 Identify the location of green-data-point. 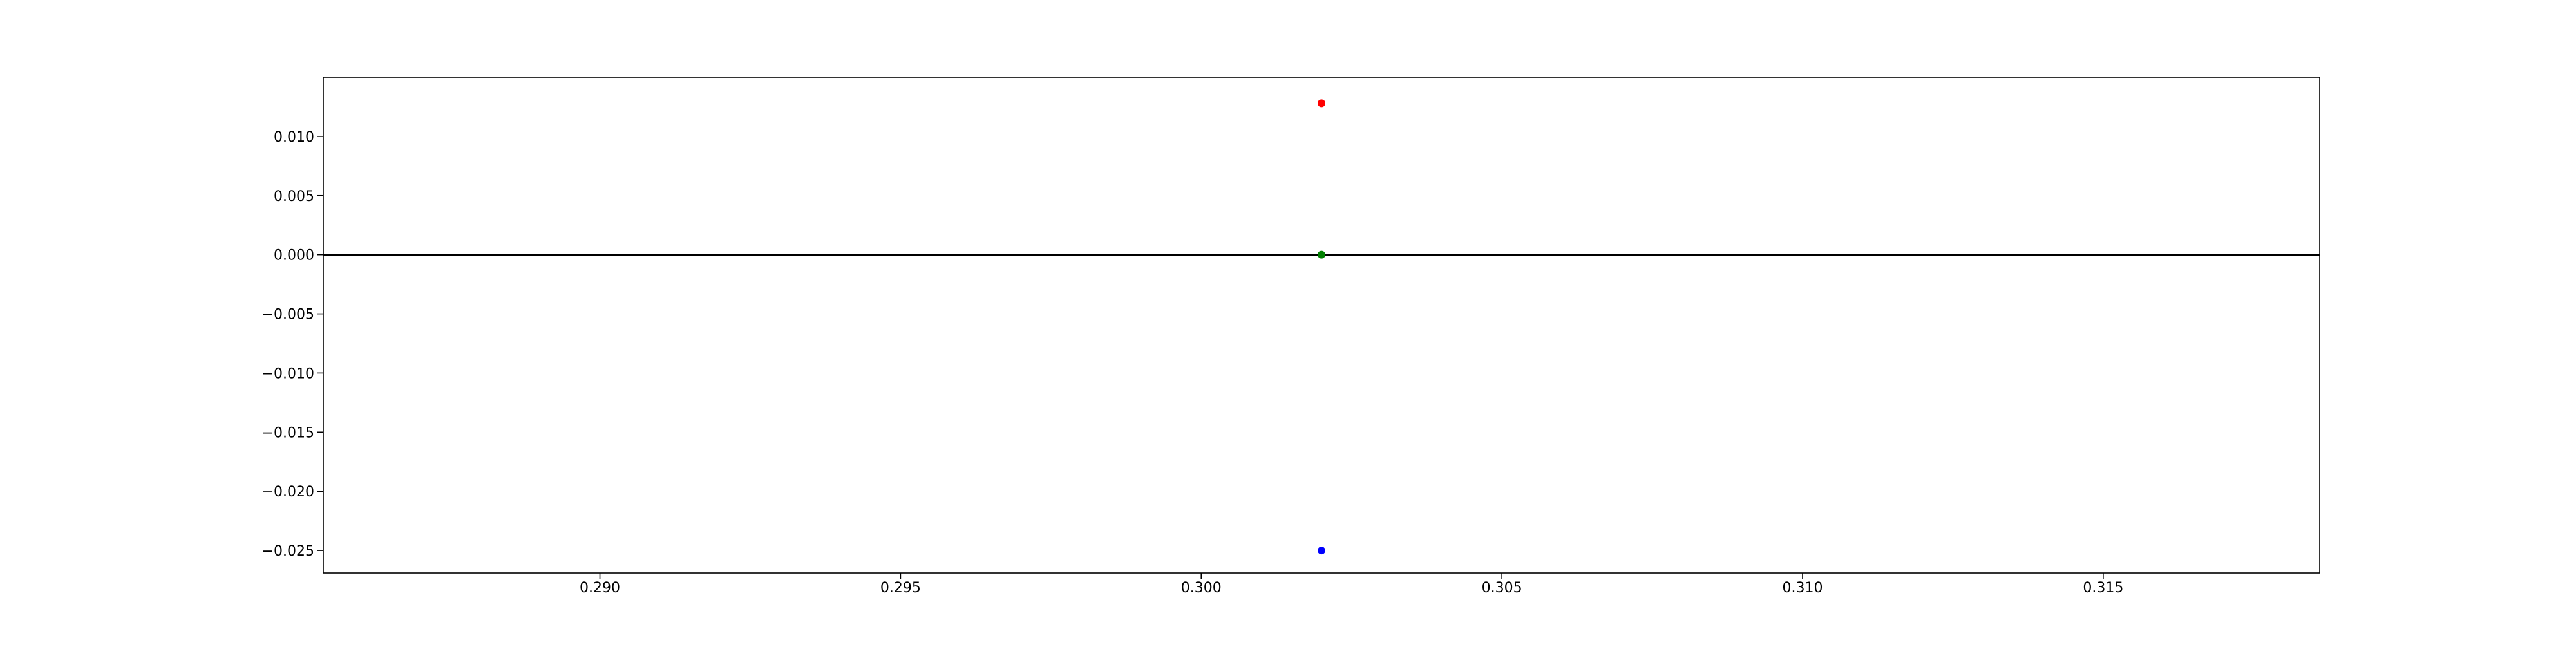
(1321, 254).